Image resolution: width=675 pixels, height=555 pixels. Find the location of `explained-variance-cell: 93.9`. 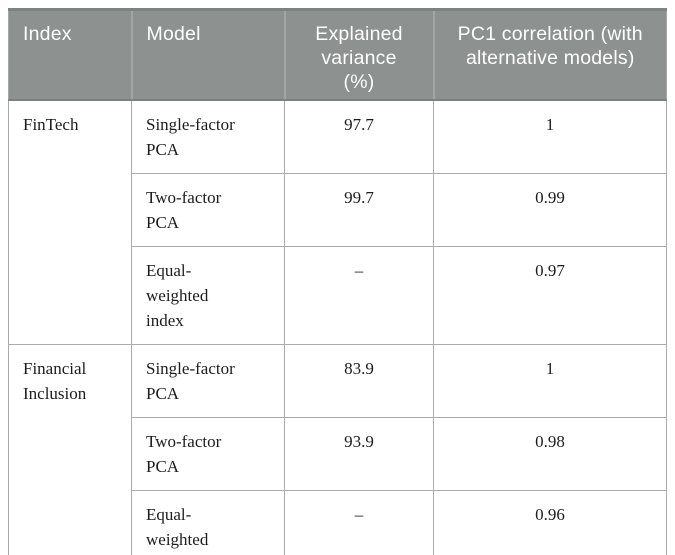

explained-variance-cell: 93.9 is located at coordinates (359, 453).